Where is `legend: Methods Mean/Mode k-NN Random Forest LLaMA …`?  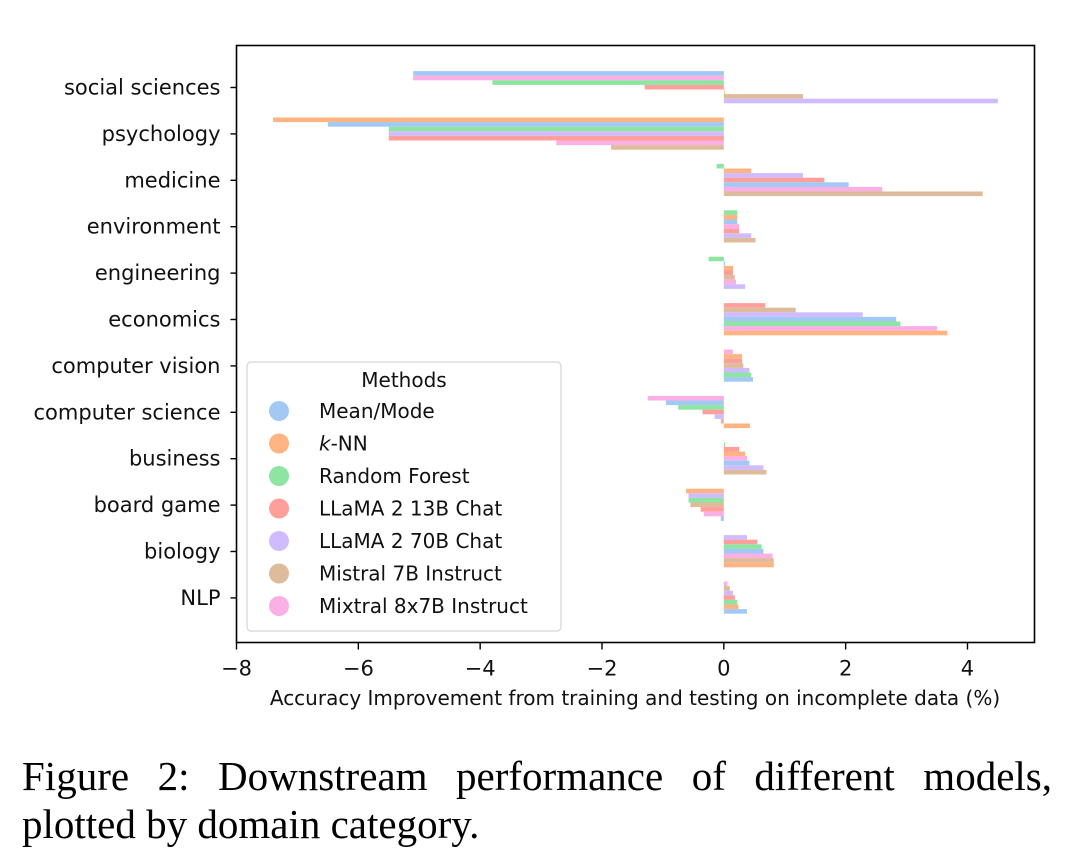 legend: Methods Mean/Mode k-NN Random Forest LLaMA … is located at coordinates (404, 496).